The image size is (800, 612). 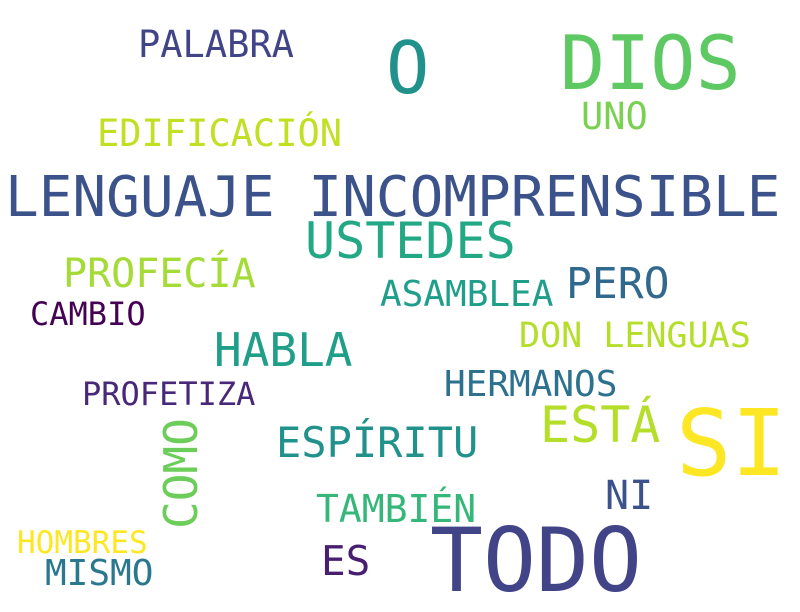 What do you see at coordinates (629, 496) in the screenshot?
I see `word-ni: NI` at bounding box center [629, 496].